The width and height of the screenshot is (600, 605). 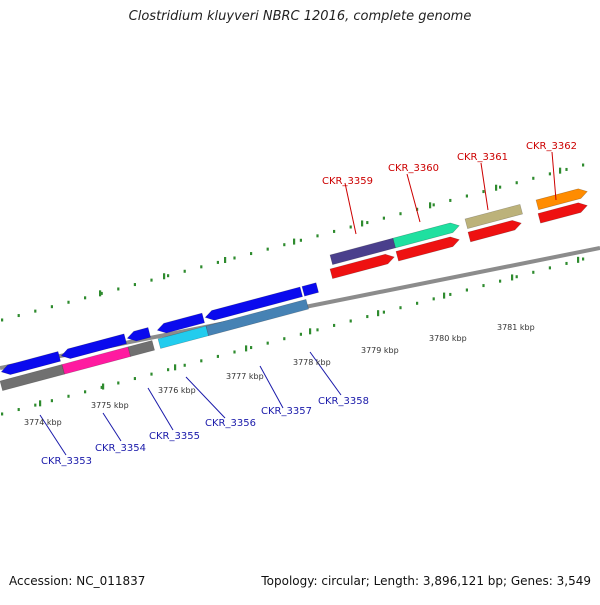 What do you see at coordinates (380, 350) in the screenshot?
I see `scale-label: 3779 kbp` at bounding box center [380, 350].